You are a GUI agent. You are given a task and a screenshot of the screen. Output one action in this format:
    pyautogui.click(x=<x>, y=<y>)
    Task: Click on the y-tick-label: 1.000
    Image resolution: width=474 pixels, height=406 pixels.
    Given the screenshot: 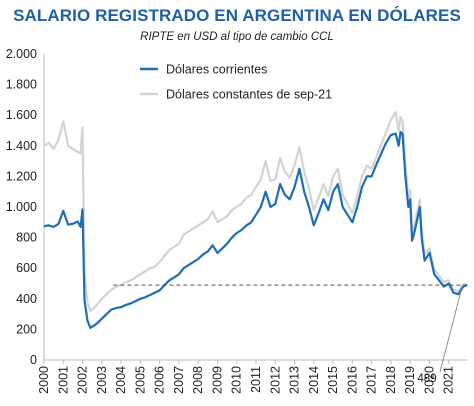 What is the action you would take?
    pyautogui.click(x=21, y=207)
    